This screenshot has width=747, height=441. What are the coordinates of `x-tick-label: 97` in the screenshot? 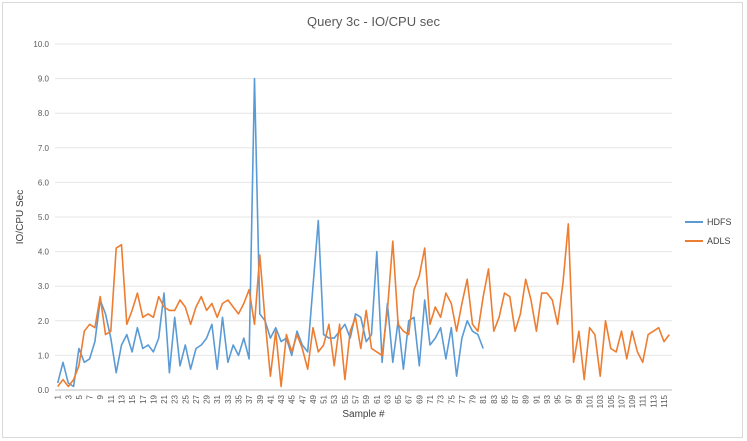 It's located at (568, 398).